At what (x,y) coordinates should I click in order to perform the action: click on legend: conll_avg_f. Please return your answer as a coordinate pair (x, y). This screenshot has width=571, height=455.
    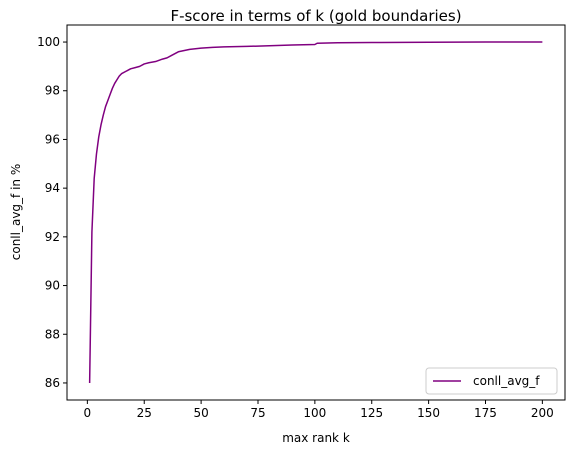
    Looking at the image, I should click on (491, 381).